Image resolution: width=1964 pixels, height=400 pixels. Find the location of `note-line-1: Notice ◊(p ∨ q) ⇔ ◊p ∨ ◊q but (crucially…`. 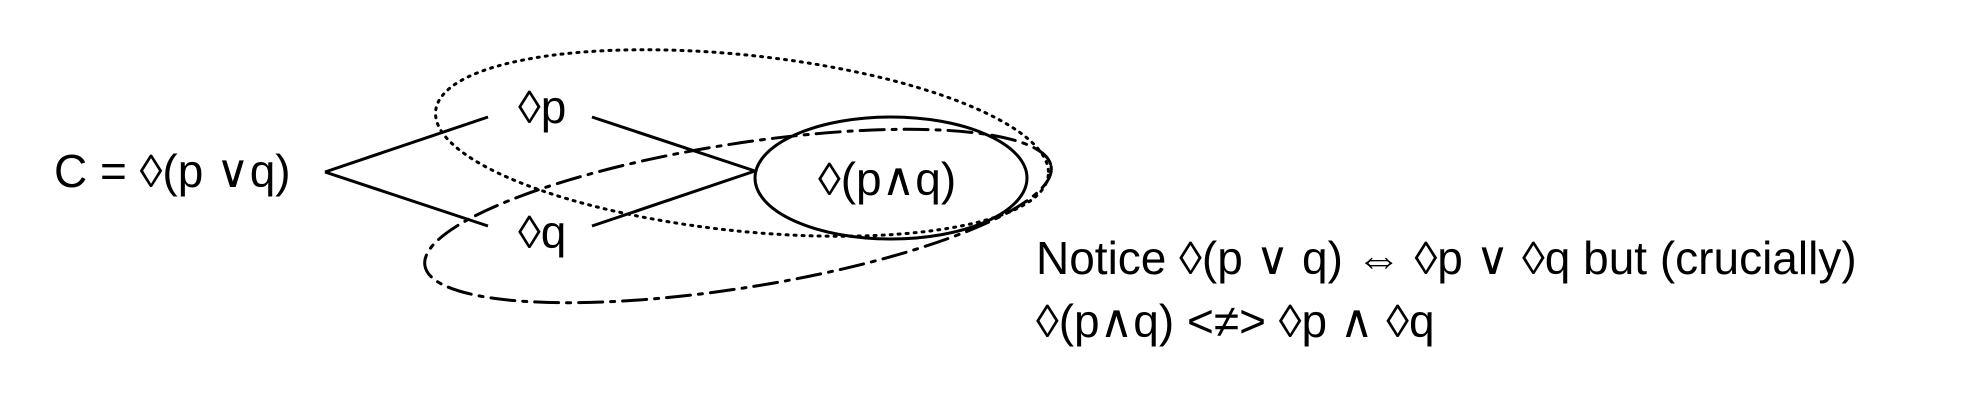

note-line-1: Notice ◊(p ∨ q) ⇔ ◊p ∨ ◊q but (crucially… is located at coordinates (1446, 258).